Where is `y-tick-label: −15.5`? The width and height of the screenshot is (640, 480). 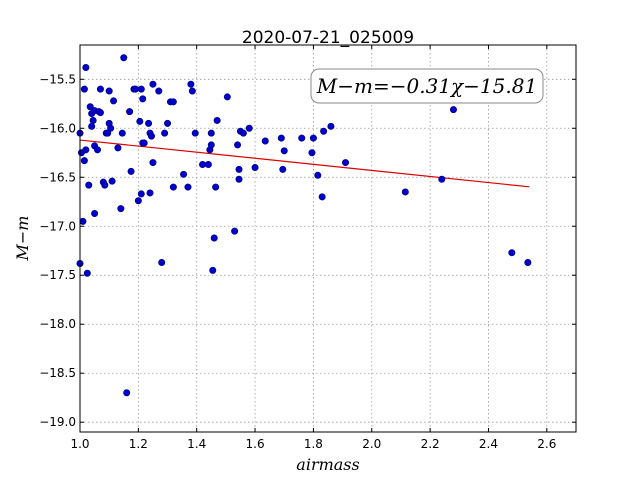 y-tick-label: −15.5 is located at coordinates (57, 79).